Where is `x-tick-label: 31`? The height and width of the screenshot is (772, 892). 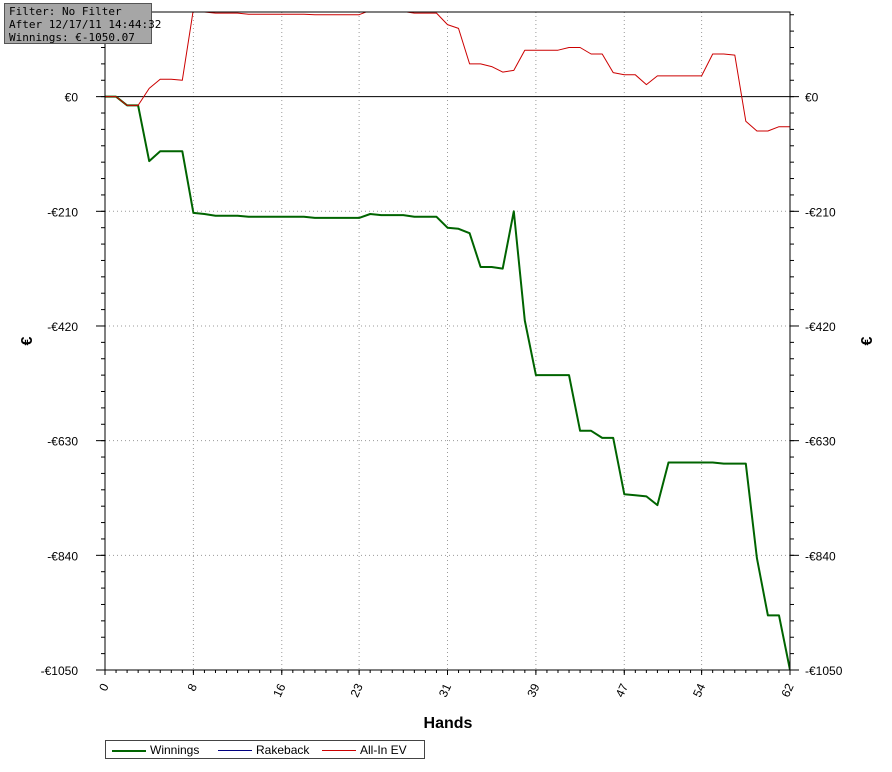
x-tick-label: 31 is located at coordinates (445, 690).